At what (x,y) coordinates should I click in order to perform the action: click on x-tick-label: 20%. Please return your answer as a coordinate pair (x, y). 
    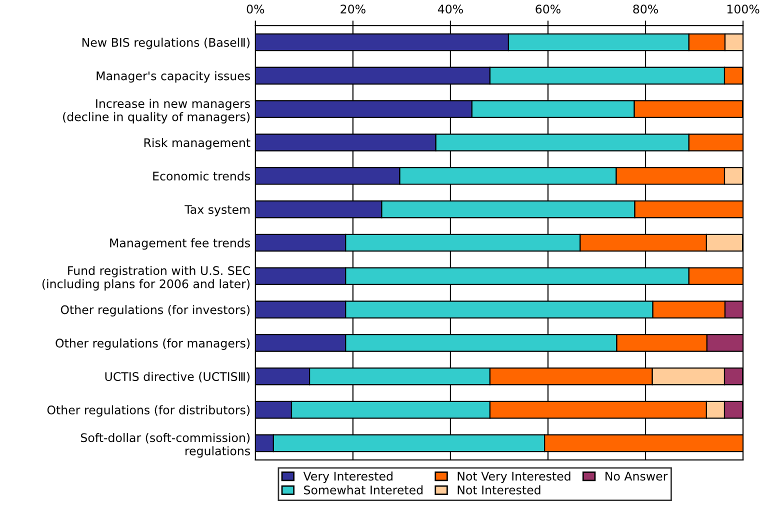
    Looking at the image, I should click on (353, 9).